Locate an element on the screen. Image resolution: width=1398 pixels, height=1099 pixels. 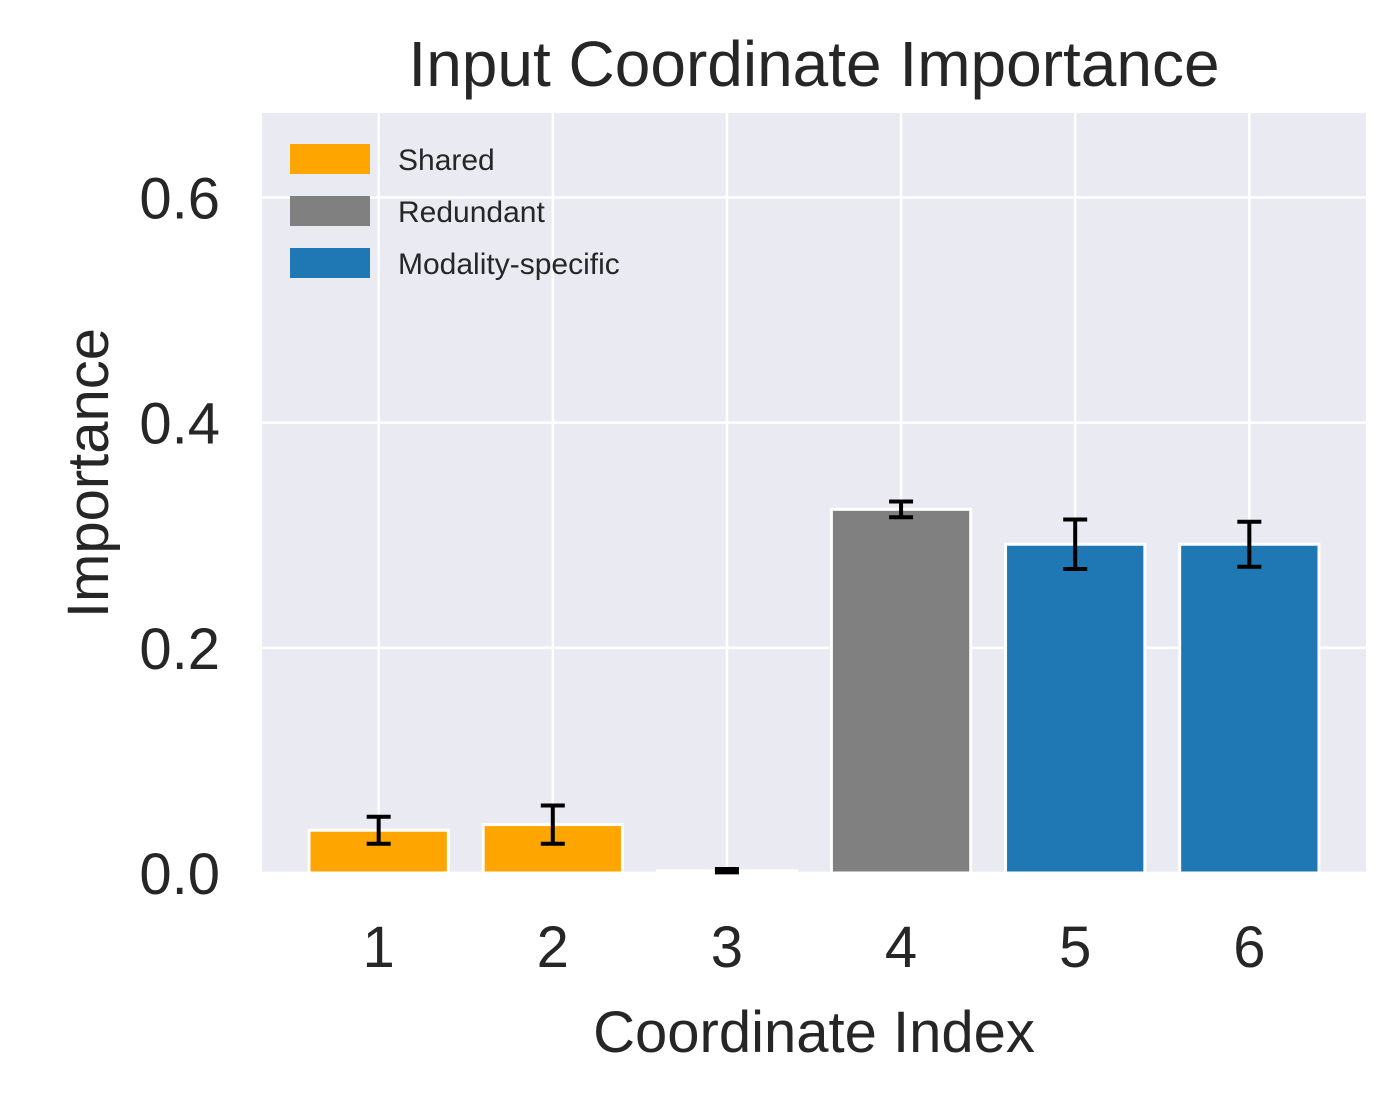
y-tick-label: 0.6 is located at coordinates (179, 198).